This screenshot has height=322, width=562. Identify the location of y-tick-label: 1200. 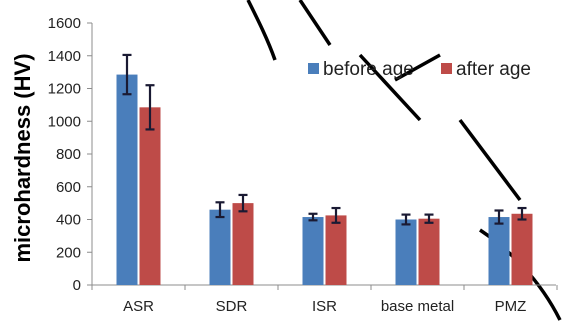
(64, 89).